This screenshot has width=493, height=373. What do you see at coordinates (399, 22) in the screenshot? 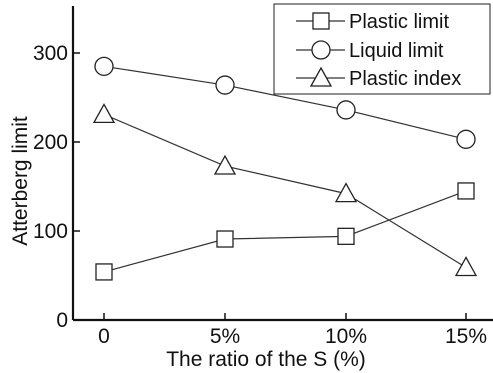
I see `legend-label-plastic-limit: Plastic limit` at bounding box center [399, 22].